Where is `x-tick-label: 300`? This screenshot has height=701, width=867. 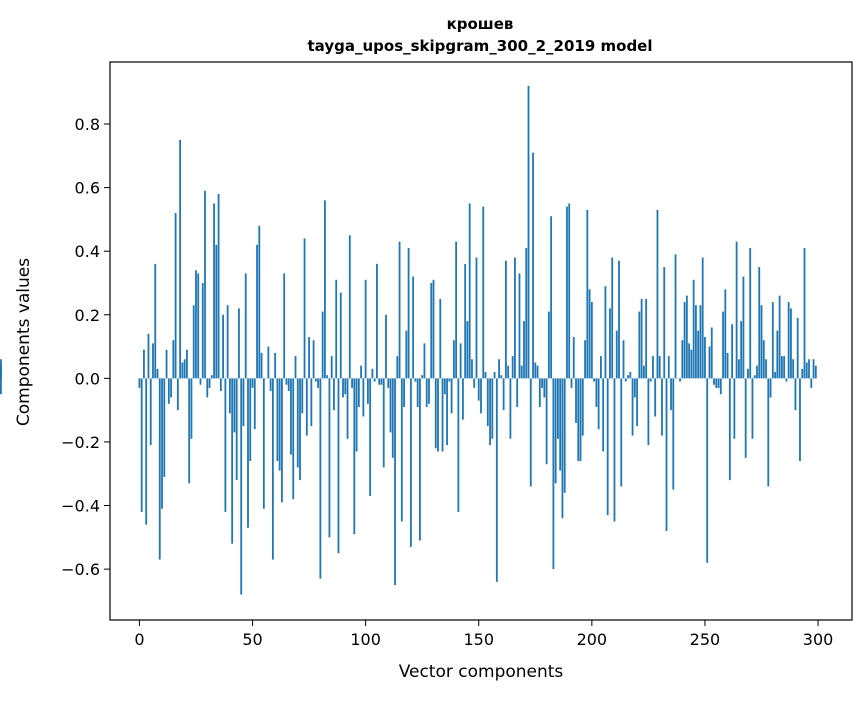 x-tick-label: 300 is located at coordinates (818, 639).